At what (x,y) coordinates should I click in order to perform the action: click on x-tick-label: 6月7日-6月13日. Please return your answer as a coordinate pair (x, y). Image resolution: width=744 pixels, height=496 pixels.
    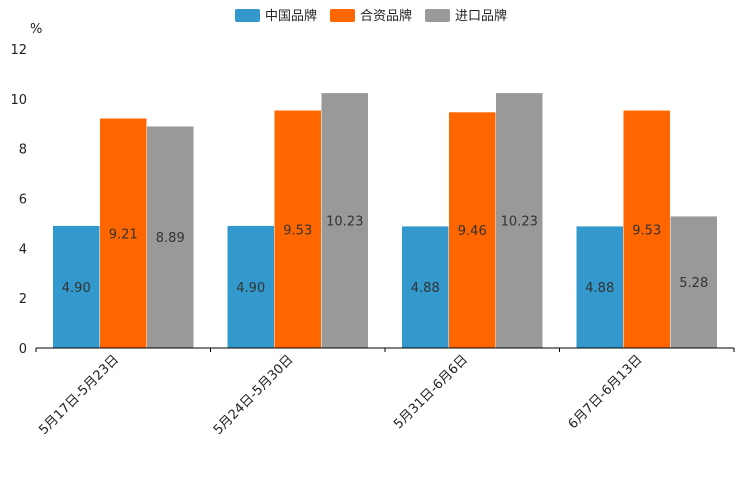
    Looking at the image, I should click on (606, 392).